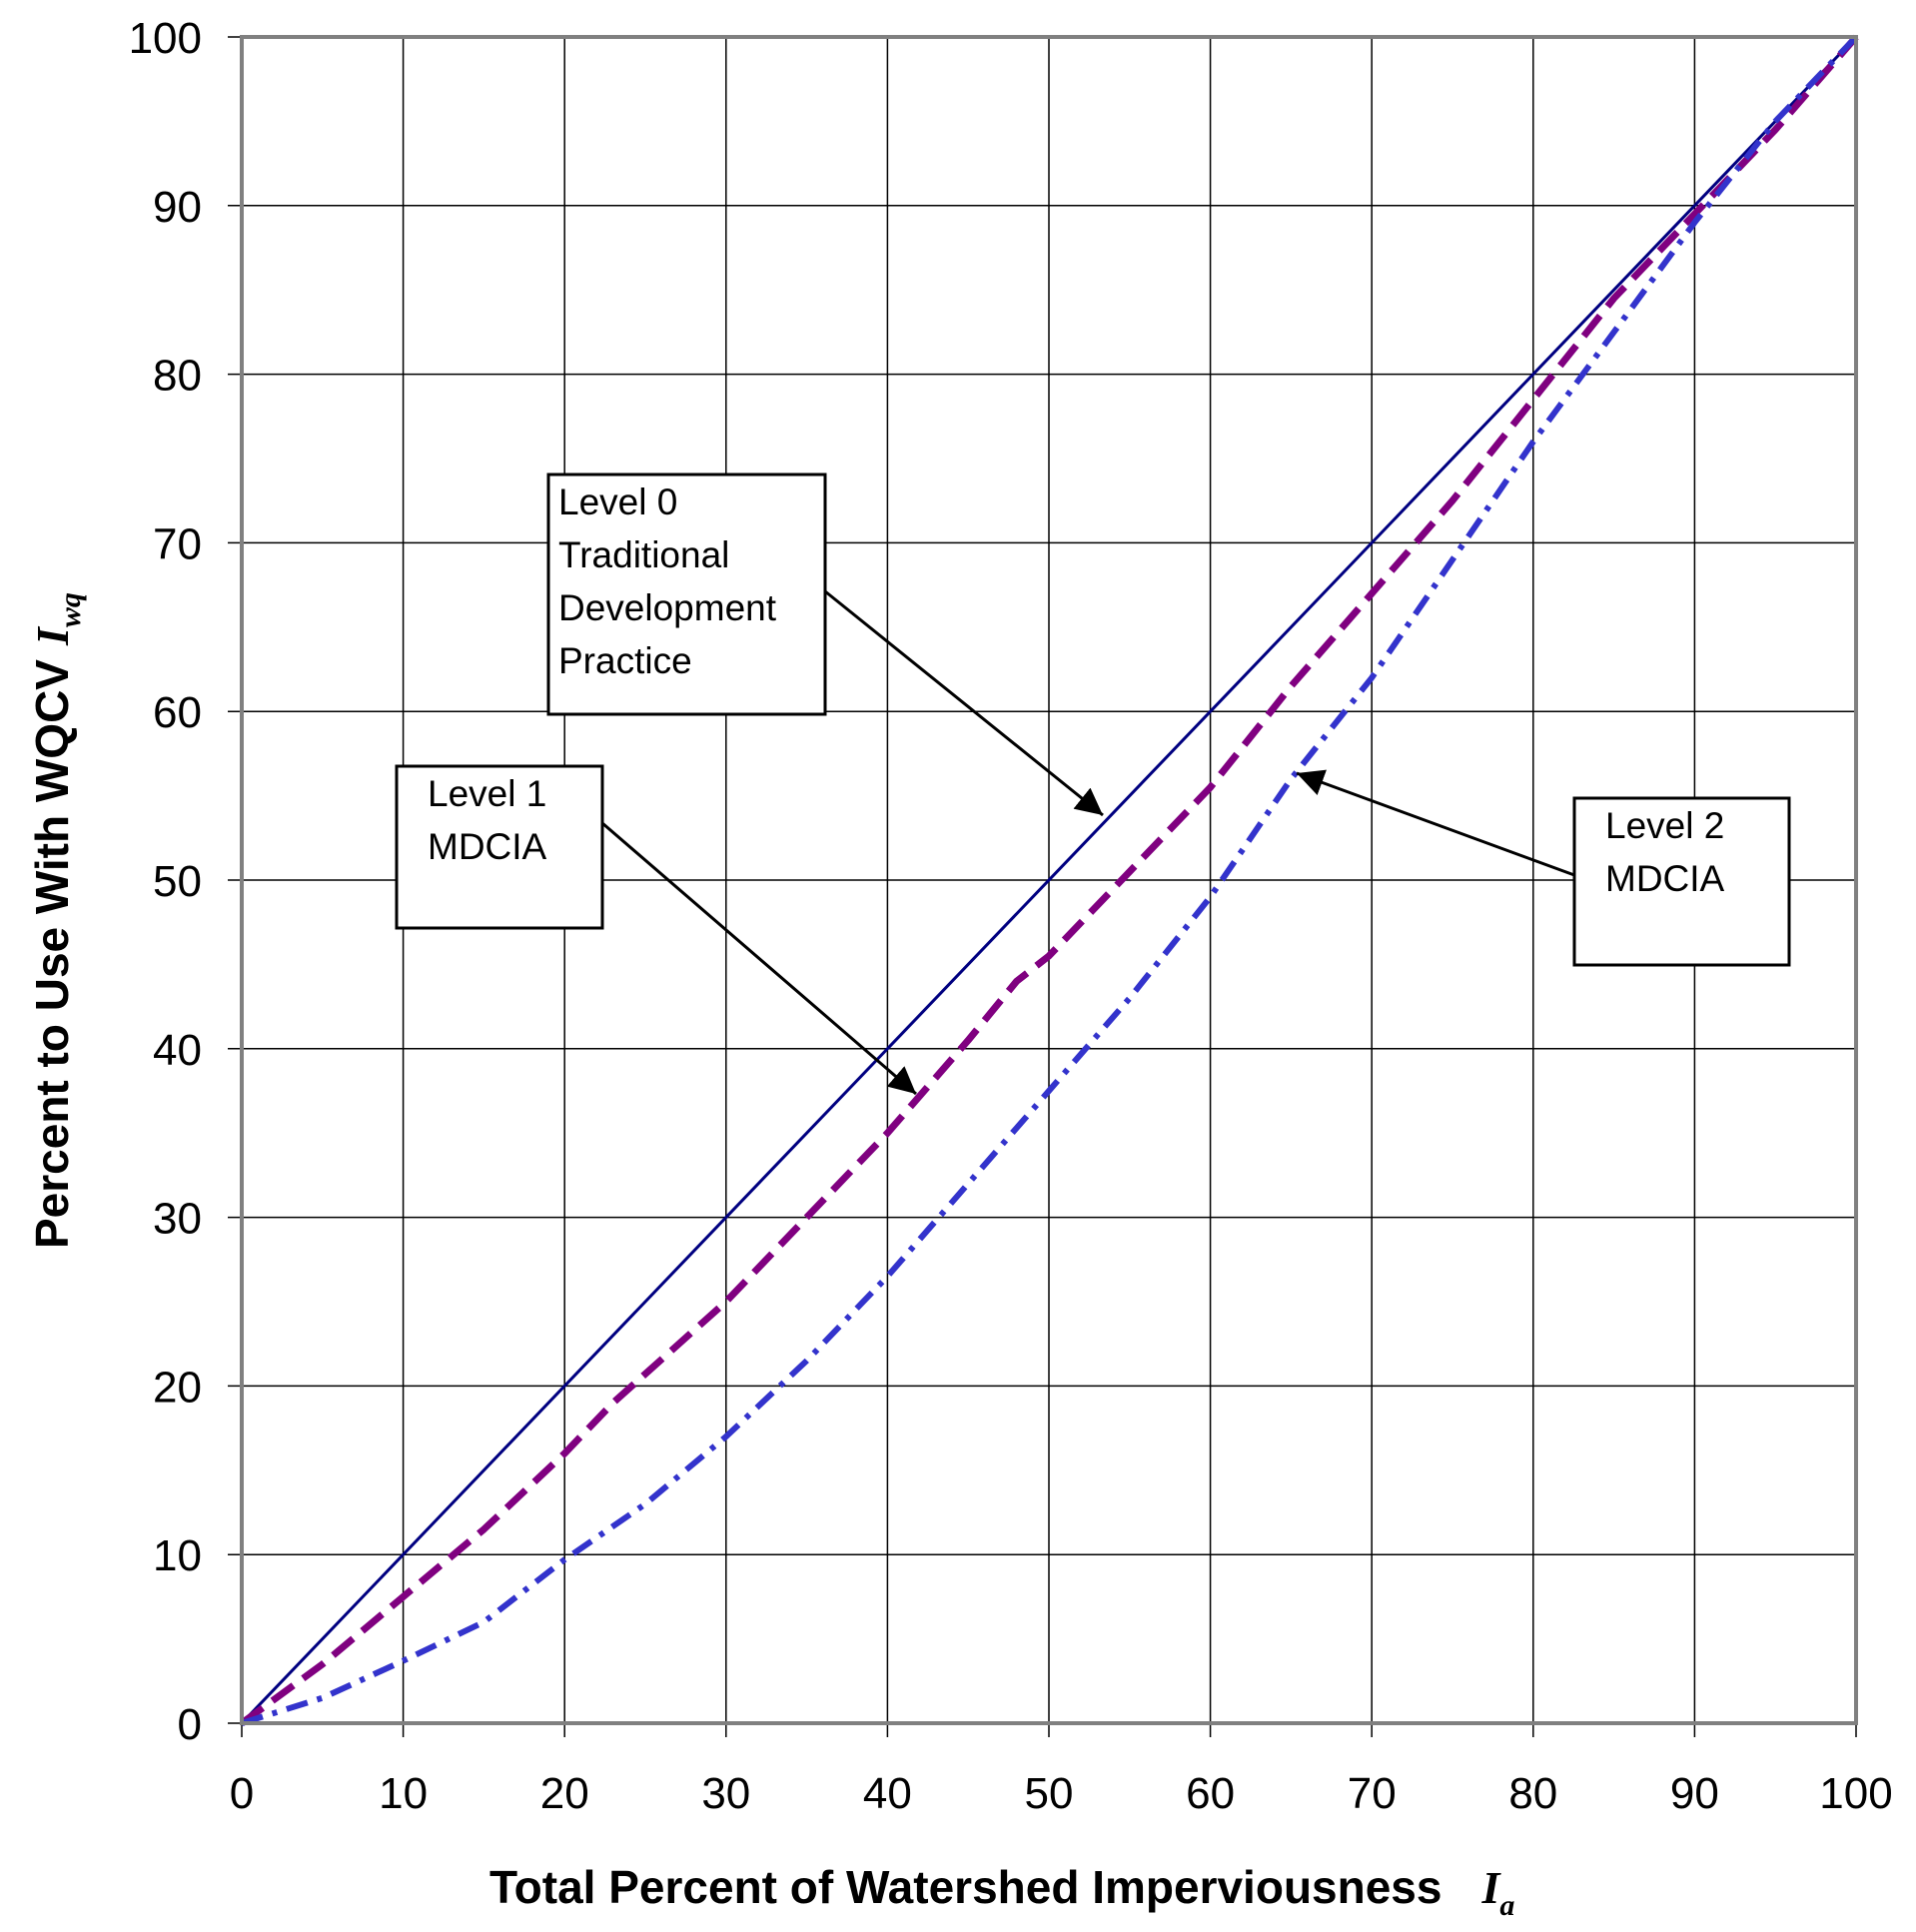 This screenshot has width=1916, height=1932. I want to click on x-tick-label: 40, so click(887, 1793).